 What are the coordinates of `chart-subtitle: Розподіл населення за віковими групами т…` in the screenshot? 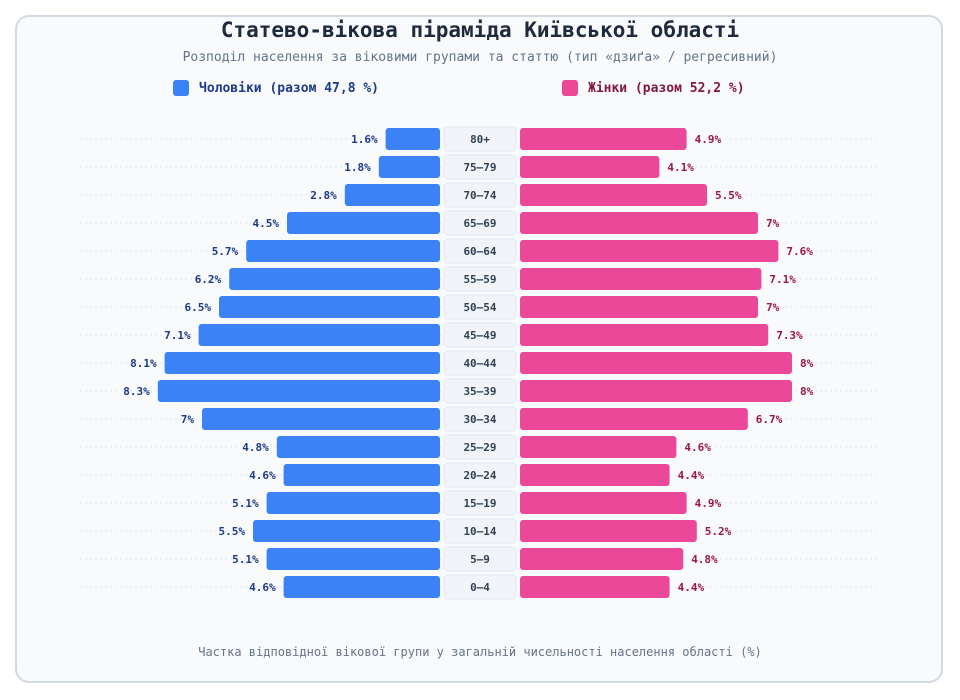 It's located at (480, 57).